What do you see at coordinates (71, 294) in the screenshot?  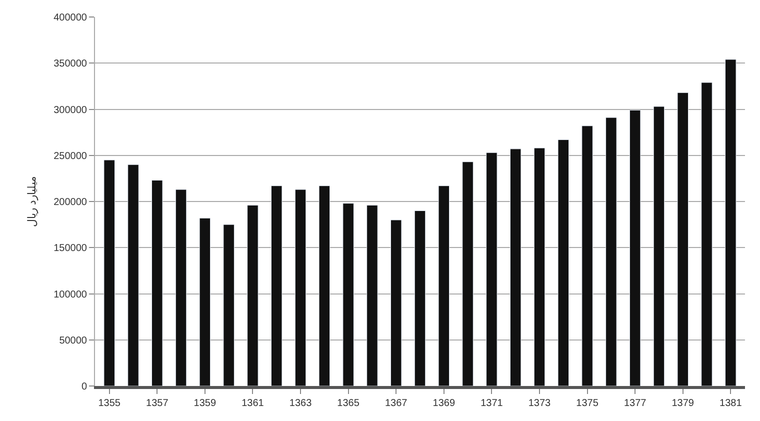 I see `y-tick-label: 100000` at bounding box center [71, 294].